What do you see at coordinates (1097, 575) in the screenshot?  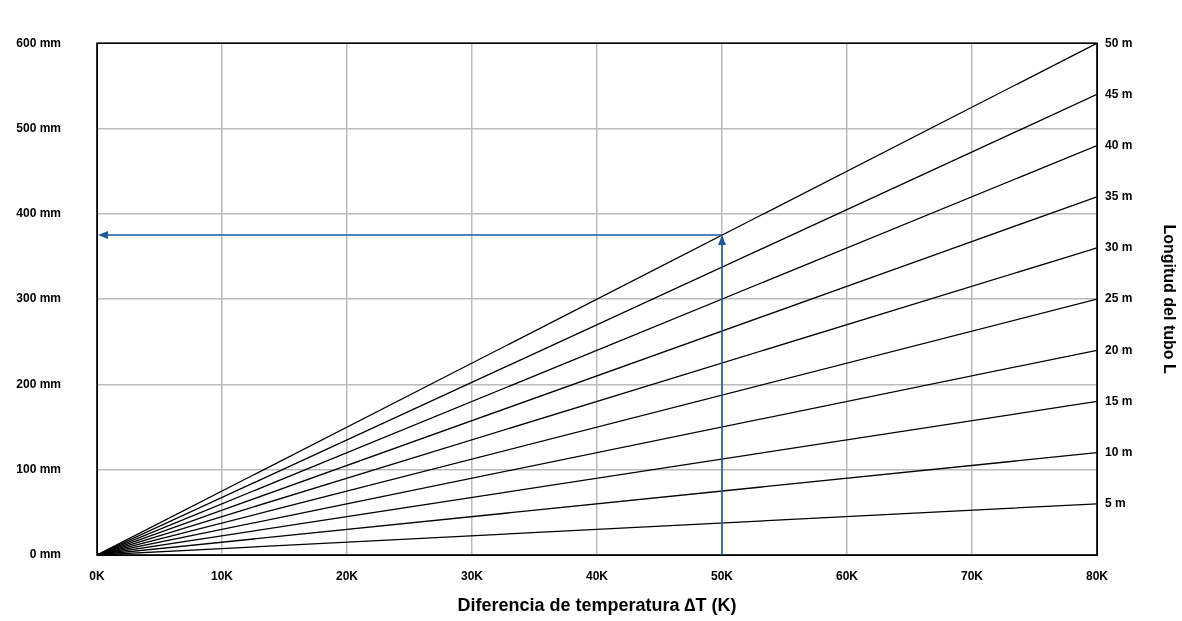 I see `x-tick-label: 80K` at bounding box center [1097, 575].